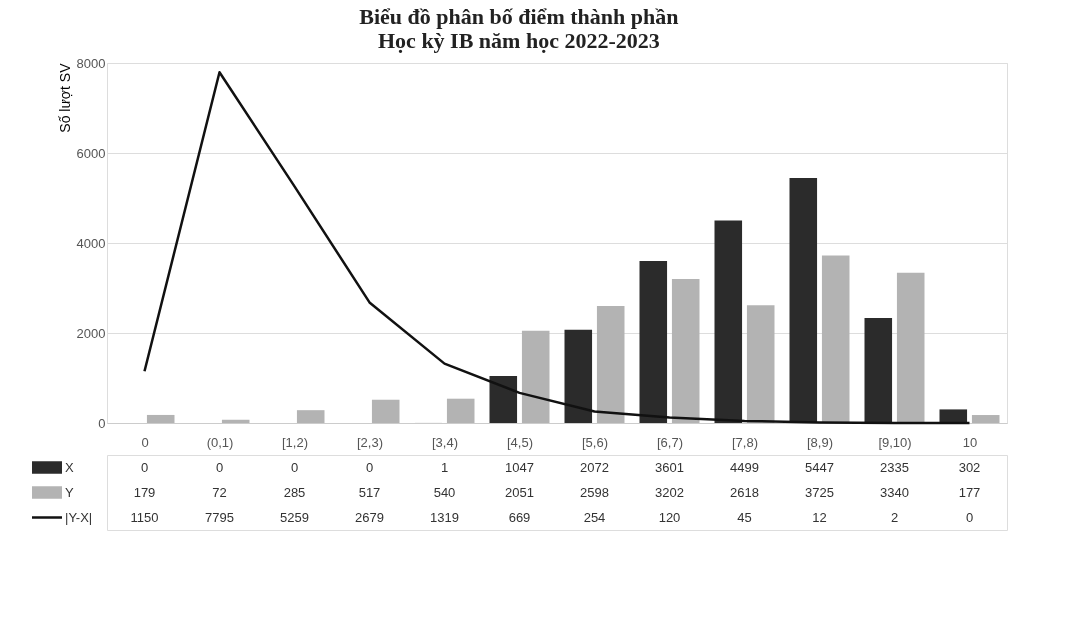 This screenshot has width=1067, height=629. What do you see at coordinates (820, 442) in the screenshot?
I see `x-tick-label: [8,9)` at bounding box center [820, 442].